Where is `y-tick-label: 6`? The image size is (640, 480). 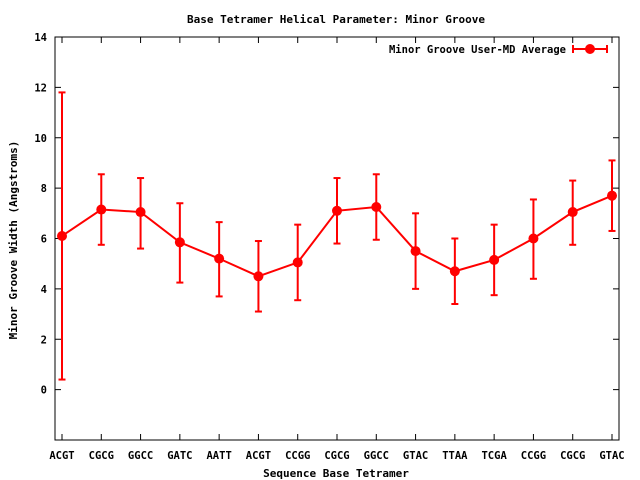 y-tick-label: 6 is located at coordinates (44, 240).